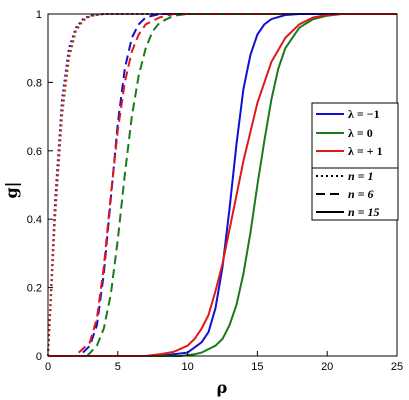 This screenshot has width=409, height=400. Describe the element at coordinates (327, 367) in the screenshot. I see `x-tick-label-4: 20` at that location.